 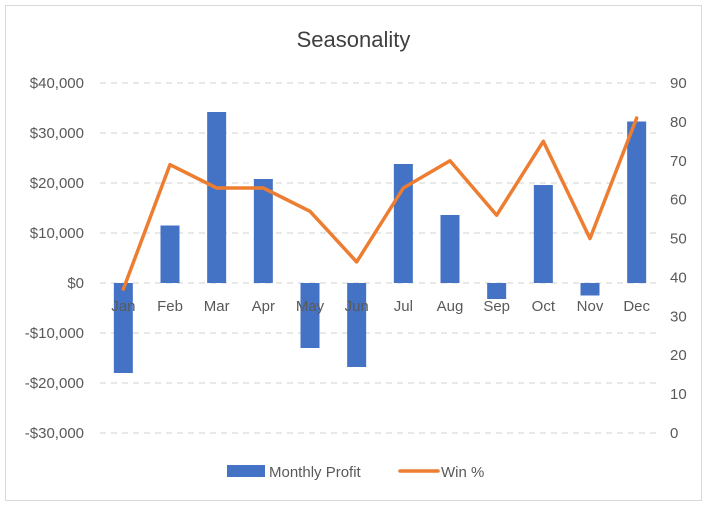 I want to click on x-tick-label: May, so click(x=310, y=306).